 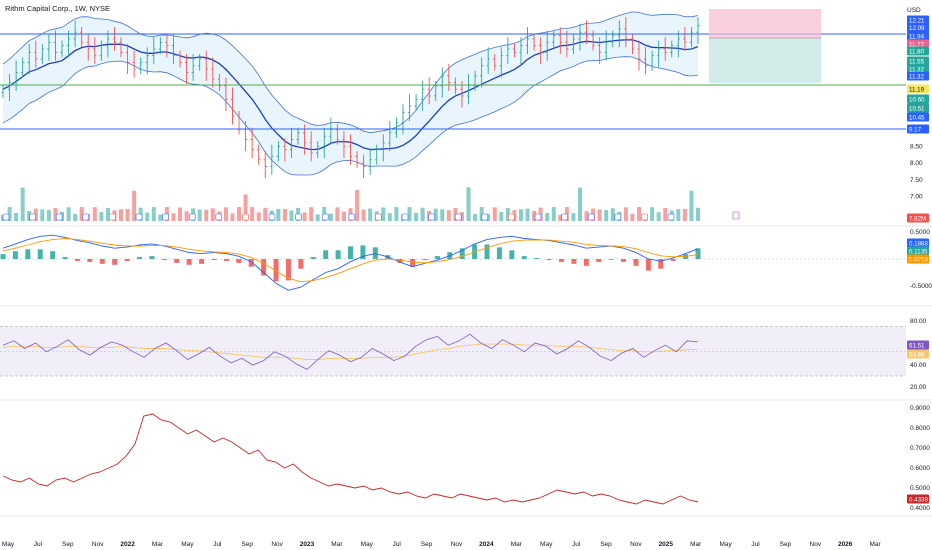 I want to click on macd-panel: 0.5000 -0.5000, so click(x=466, y=260).